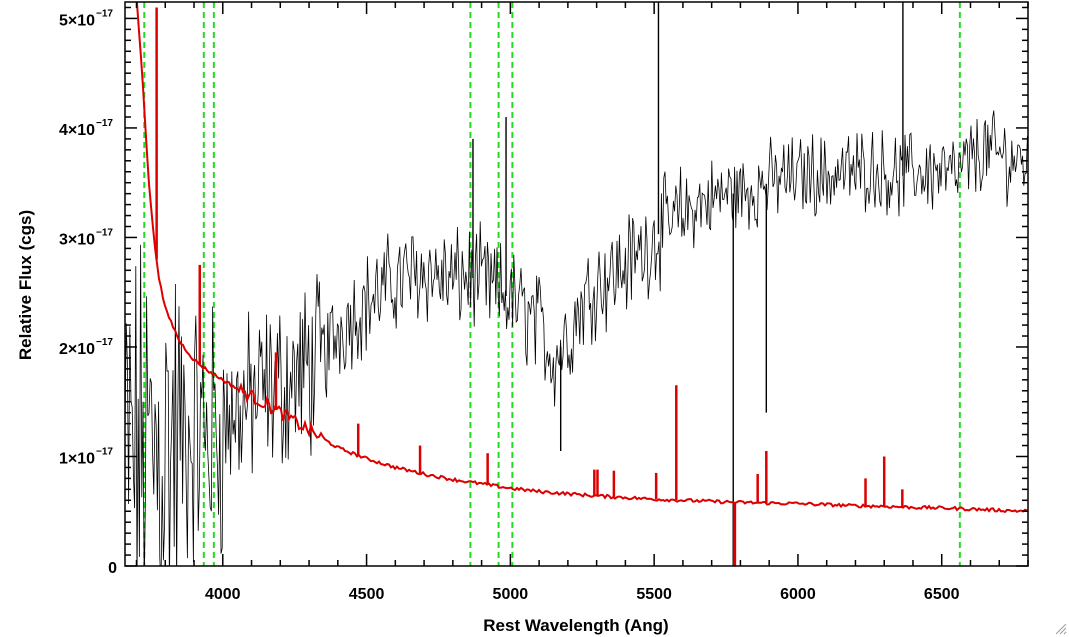 The height and width of the screenshot is (637, 1069). Describe the element at coordinates (575, 625) in the screenshot. I see `x-axis-title: Rest Wavelength (Ang)` at that location.